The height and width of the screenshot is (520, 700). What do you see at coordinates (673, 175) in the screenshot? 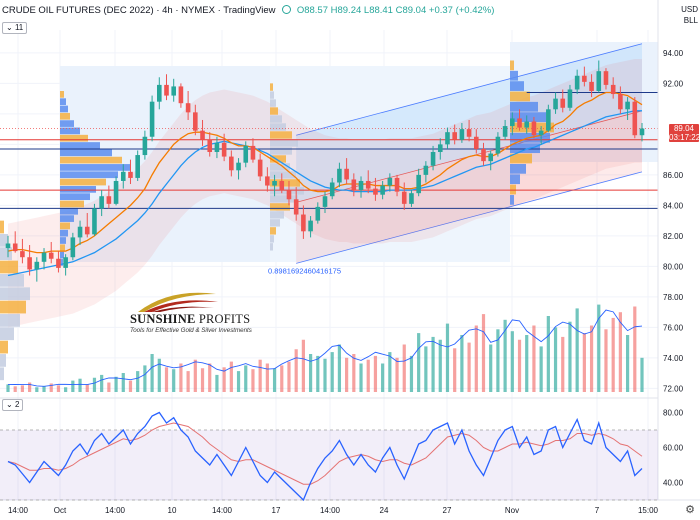
I see `price-tick-label: 86.00` at bounding box center [673, 175].